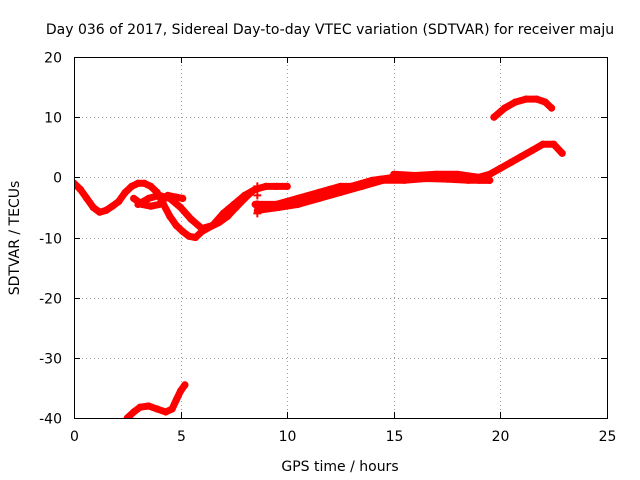 The image size is (640, 480). Describe the element at coordinates (288, 437) in the screenshot. I see `x-tick-label: 10` at that location.